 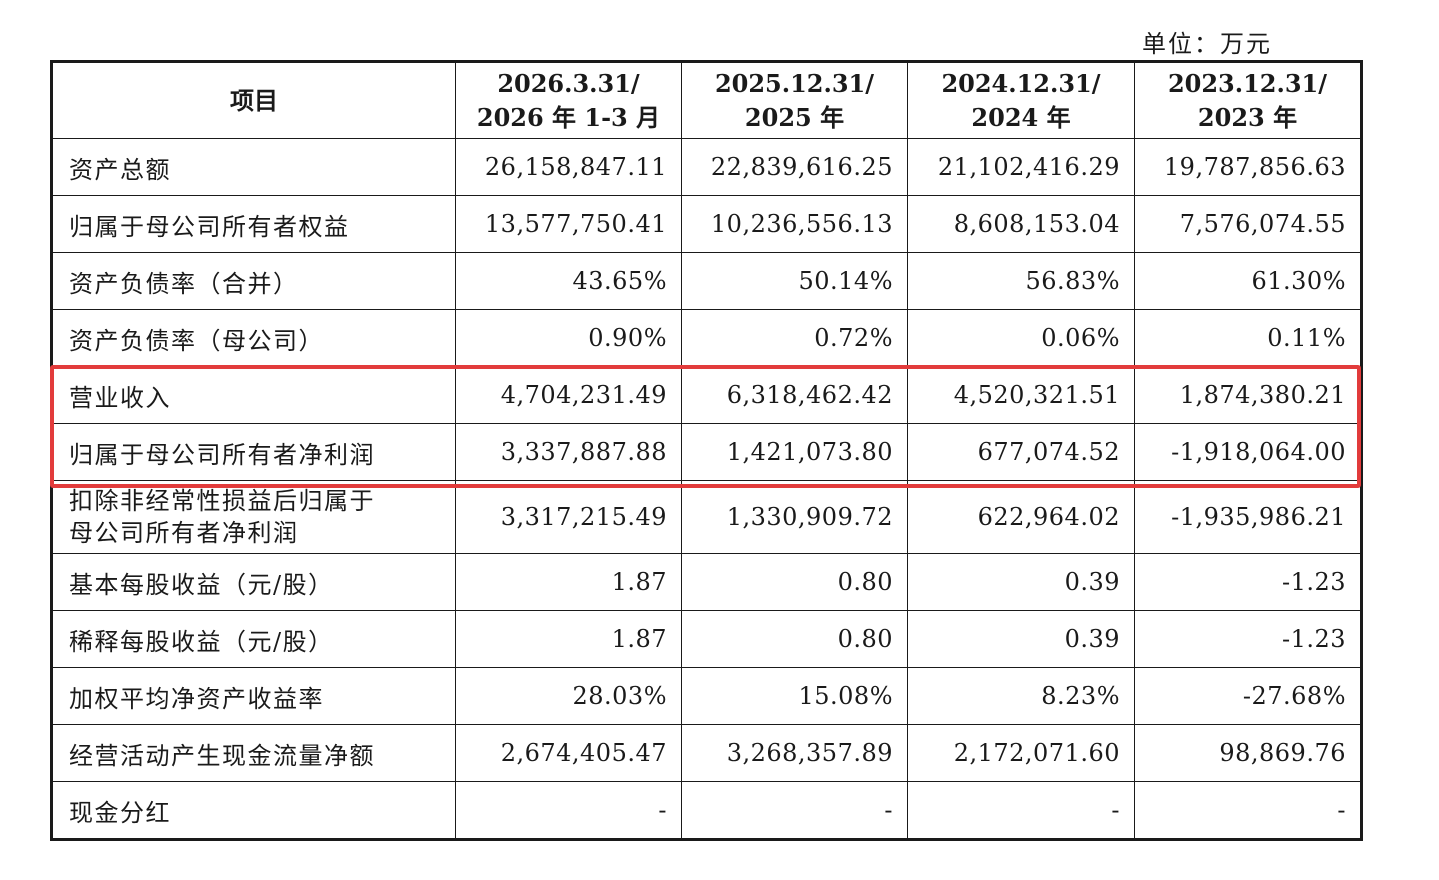 What do you see at coordinates (568, 100) in the screenshot?
I see `header-col-2026: 2026.3.31/ 2026 年 1-3 月` at bounding box center [568, 100].